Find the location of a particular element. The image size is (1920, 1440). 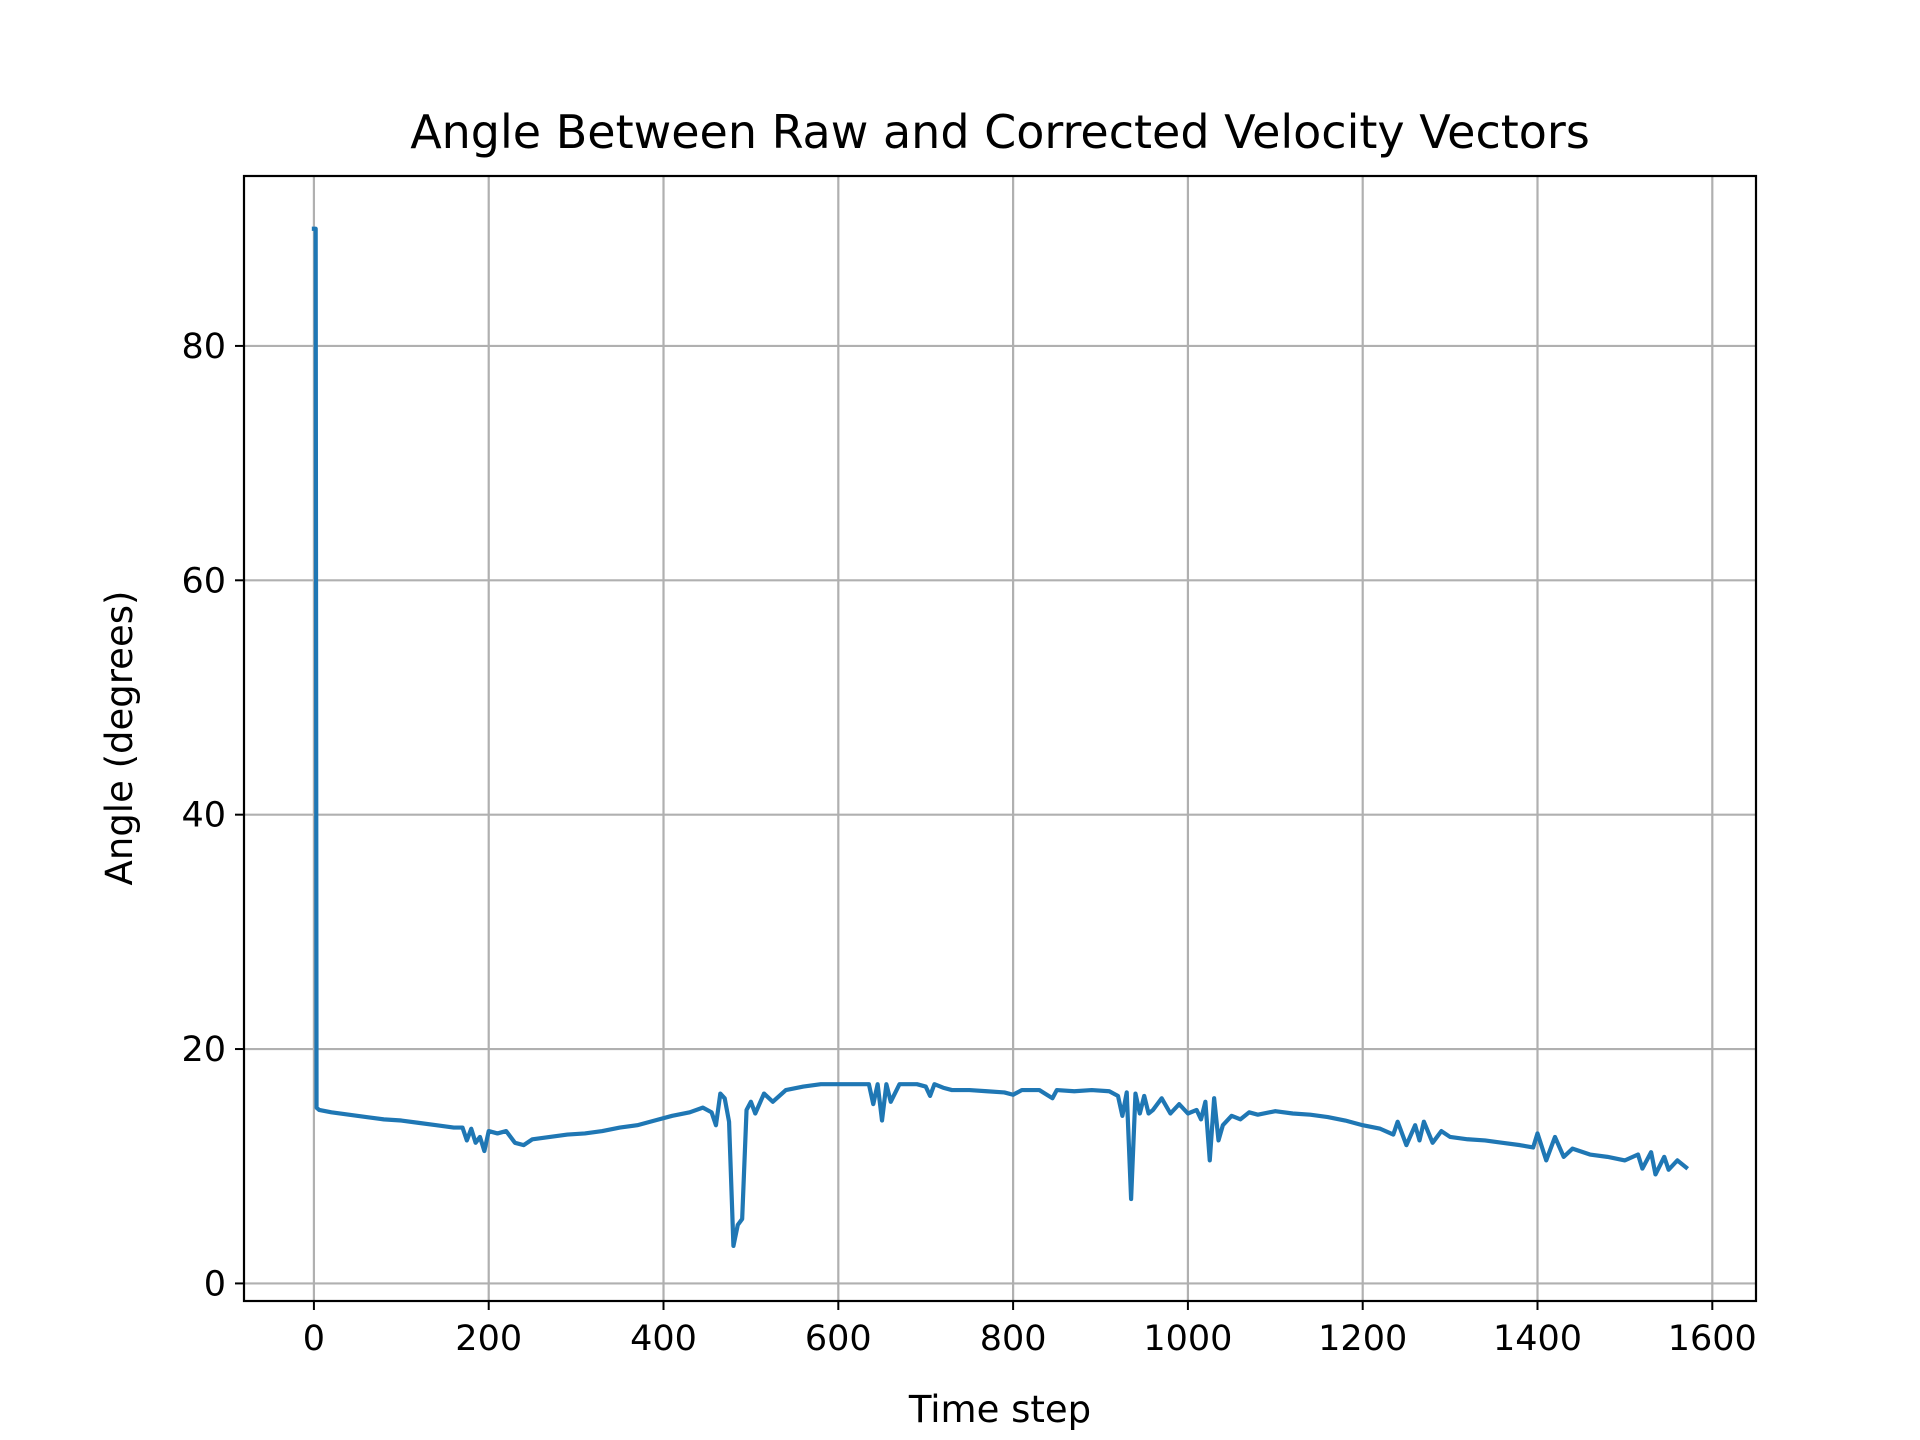

y-tick-label: 40 is located at coordinates (203, 816).